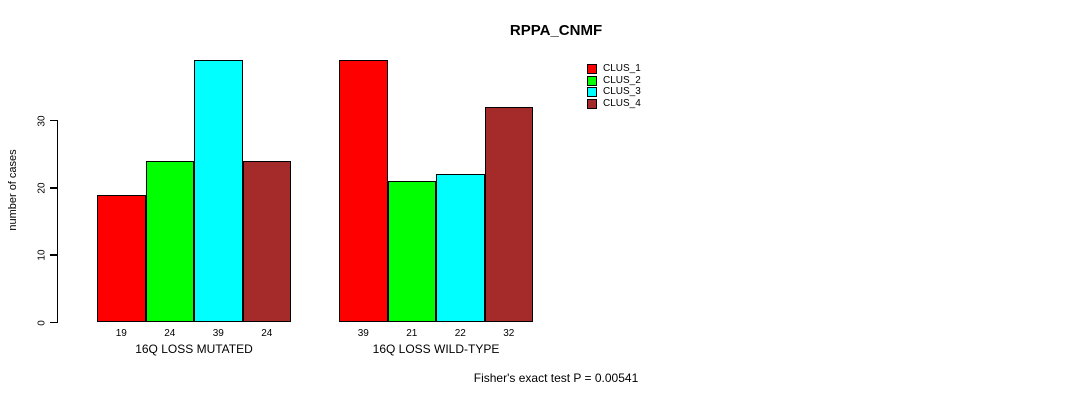 This screenshot has height=400, width=1090. I want to click on bar-clus_3-group2, so click(460, 248).